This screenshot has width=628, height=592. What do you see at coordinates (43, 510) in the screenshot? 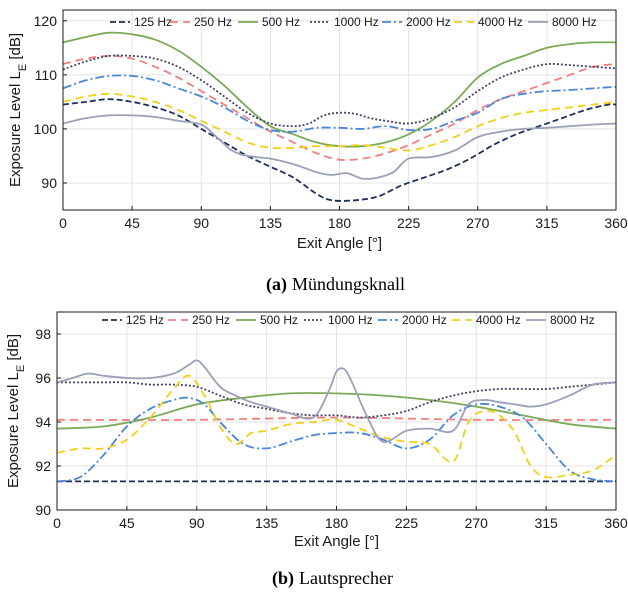
I see `chart-b-y-tick-label-0: 90` at bounding box center [43, 510].